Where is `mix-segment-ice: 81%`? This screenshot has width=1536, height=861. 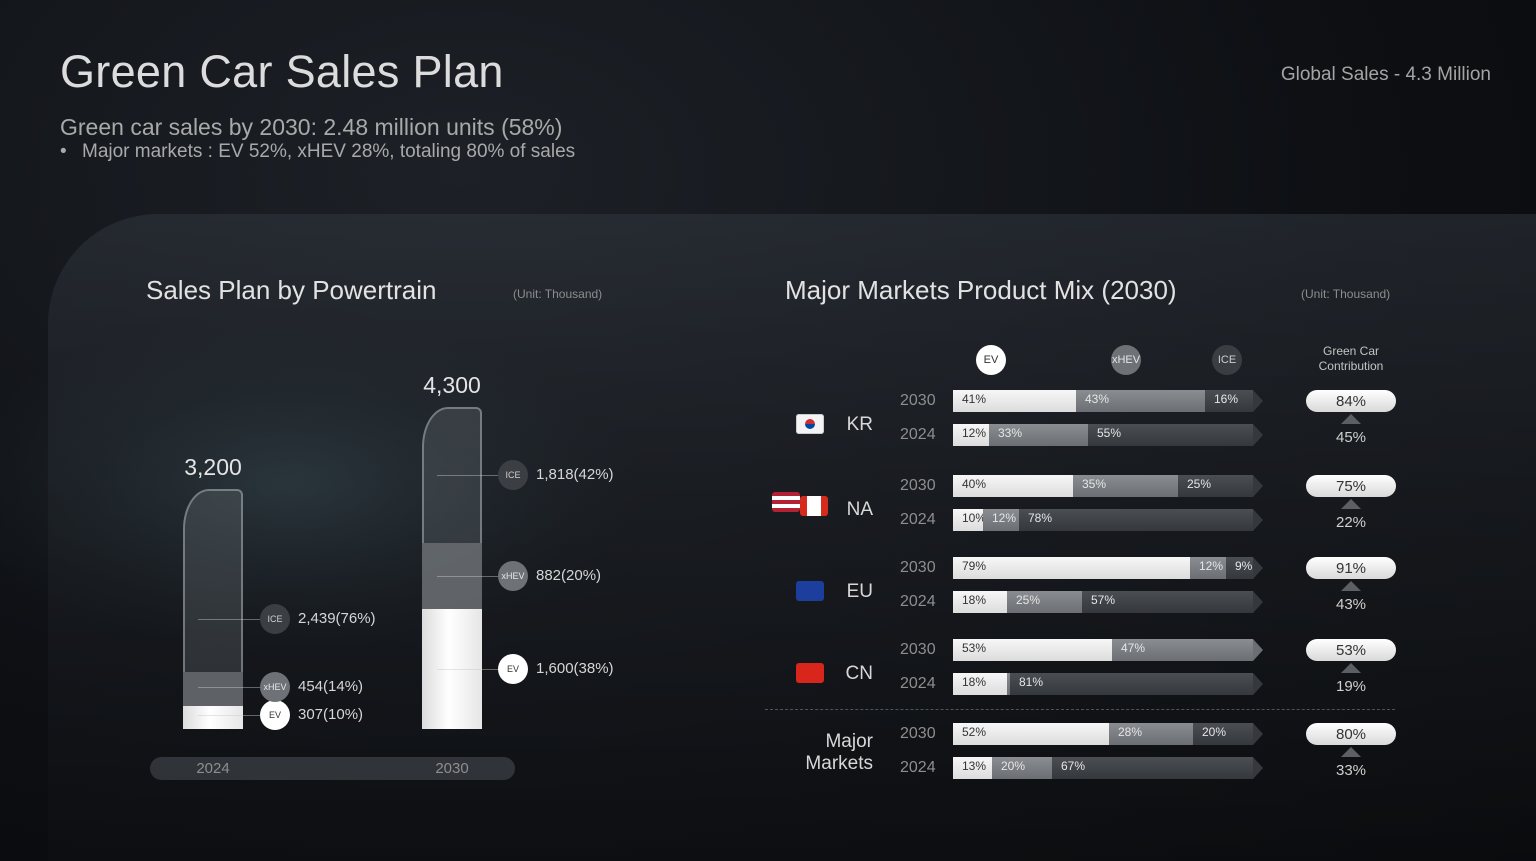
mix-segment-ice: 81% is located at coordinates (1131, 684).